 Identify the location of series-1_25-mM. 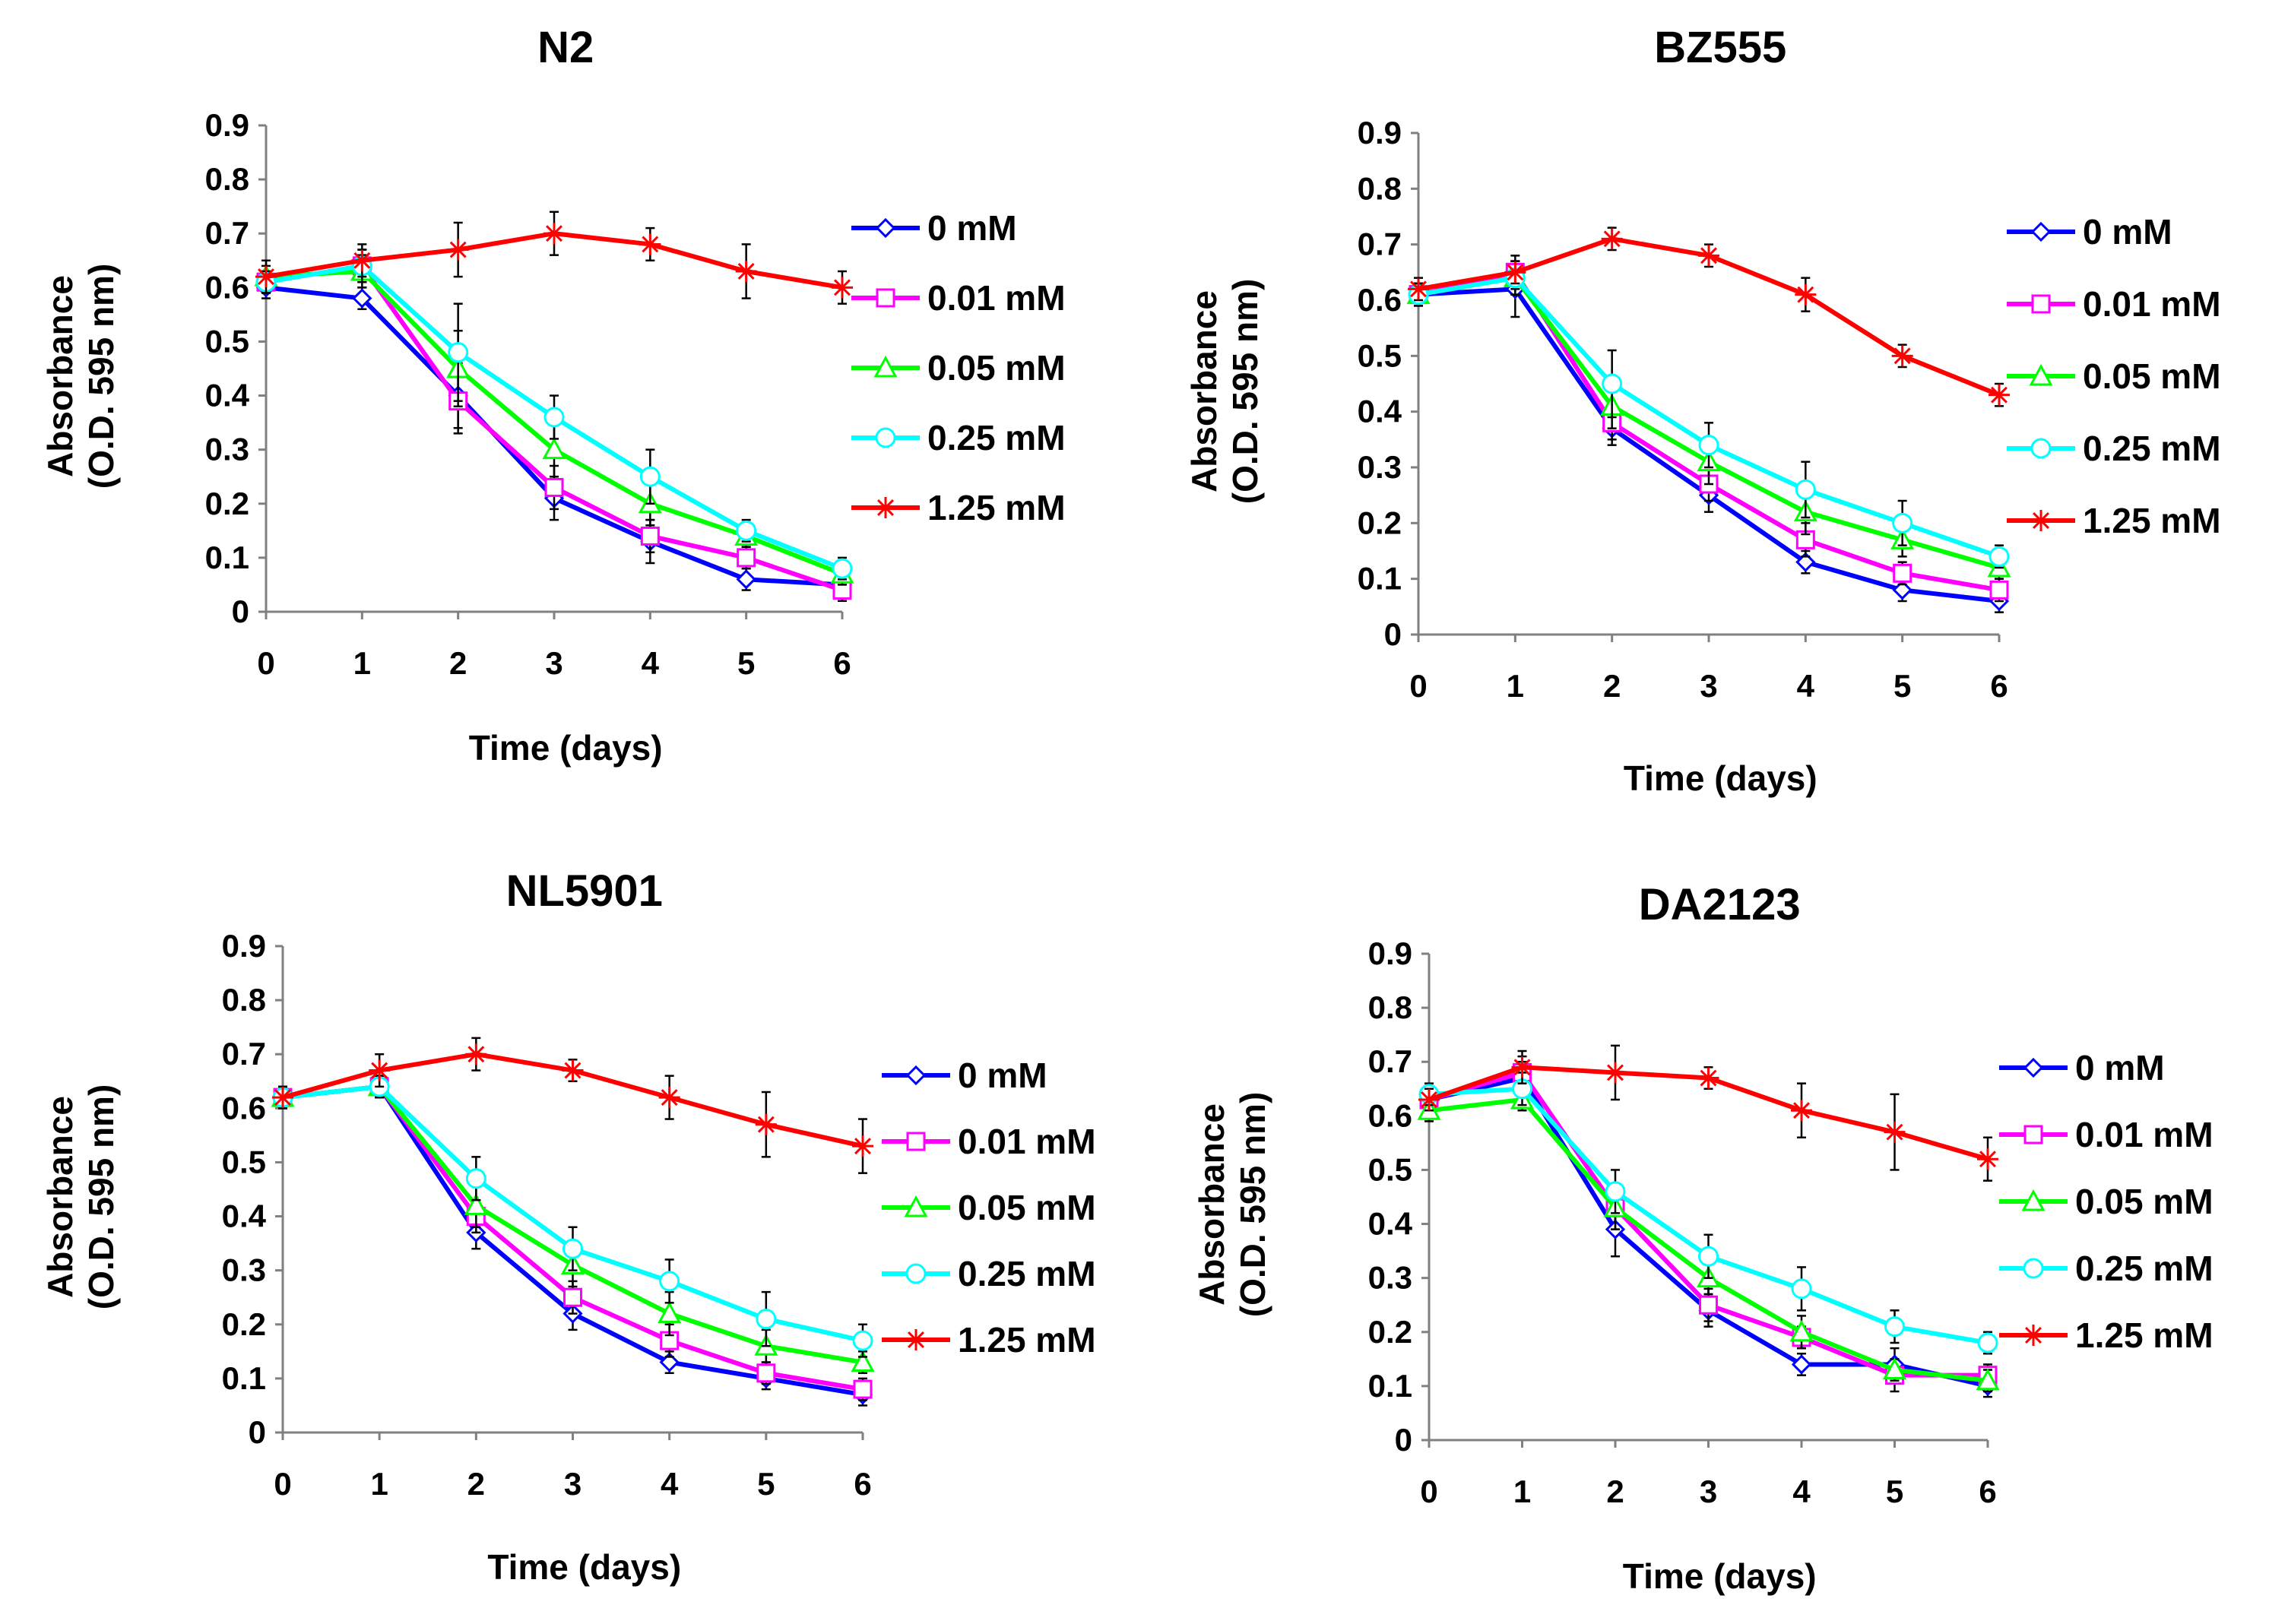
(573, 1105).